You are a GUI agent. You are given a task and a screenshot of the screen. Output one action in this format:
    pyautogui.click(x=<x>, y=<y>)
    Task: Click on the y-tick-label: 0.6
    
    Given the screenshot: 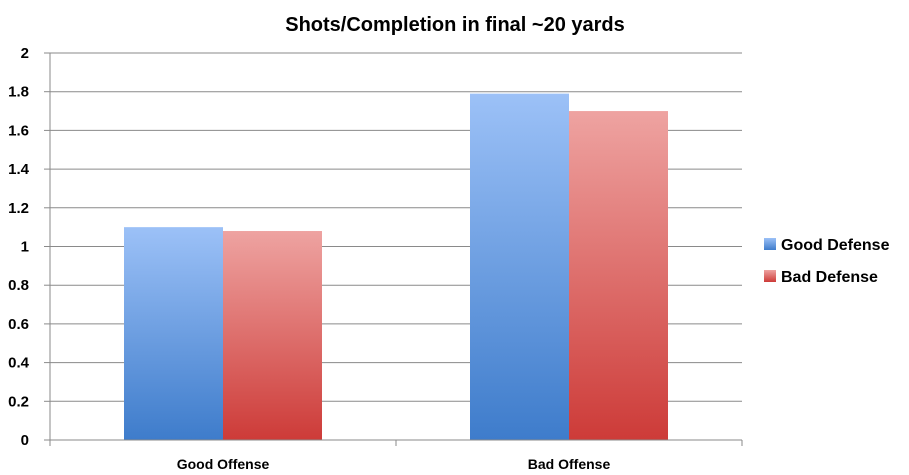 What is the action you would take?
    pyautogui.click(x=18, y=324)
    